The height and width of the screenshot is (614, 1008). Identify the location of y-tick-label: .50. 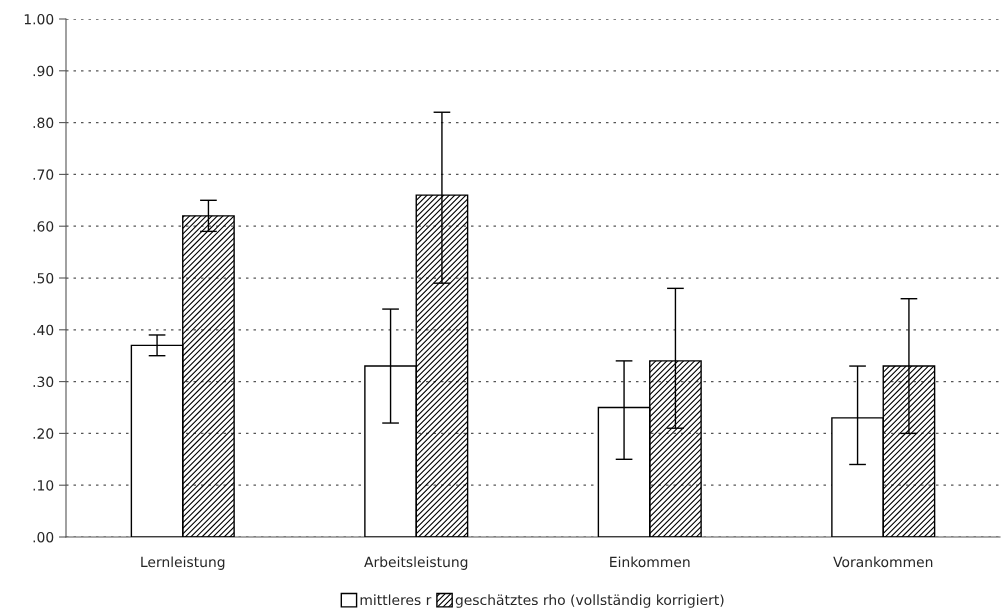
(43, 278).